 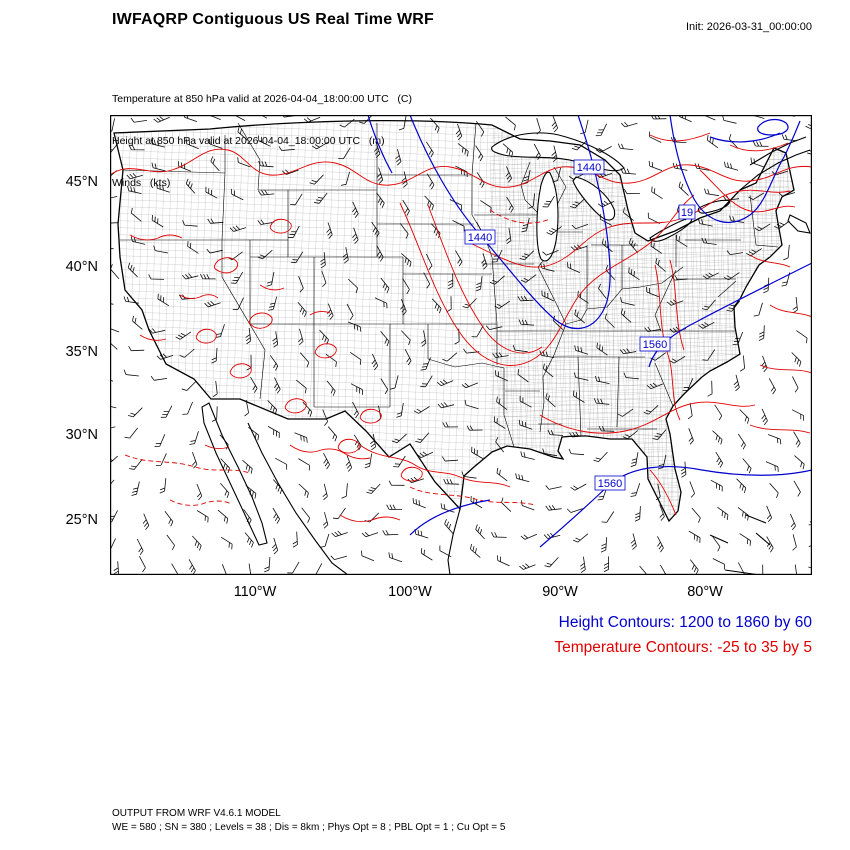 What do you see at coordinates (714, 206) in the screenshot?
I see `lake-ontario` at bounding box center [714, 206].